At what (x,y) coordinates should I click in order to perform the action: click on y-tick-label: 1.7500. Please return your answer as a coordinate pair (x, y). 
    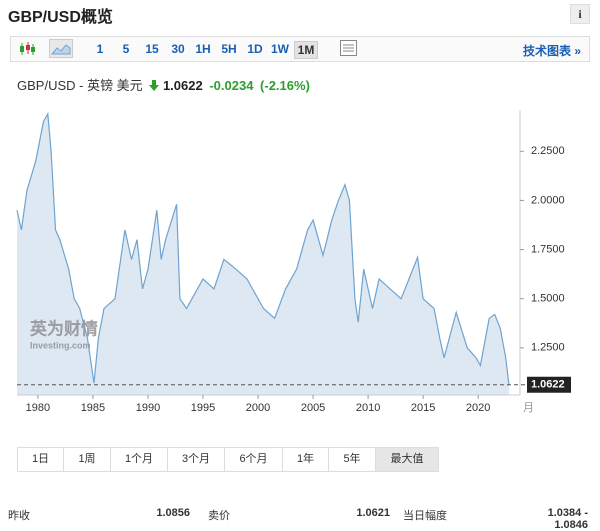
    Looking at the image, I should click on (548, 249).